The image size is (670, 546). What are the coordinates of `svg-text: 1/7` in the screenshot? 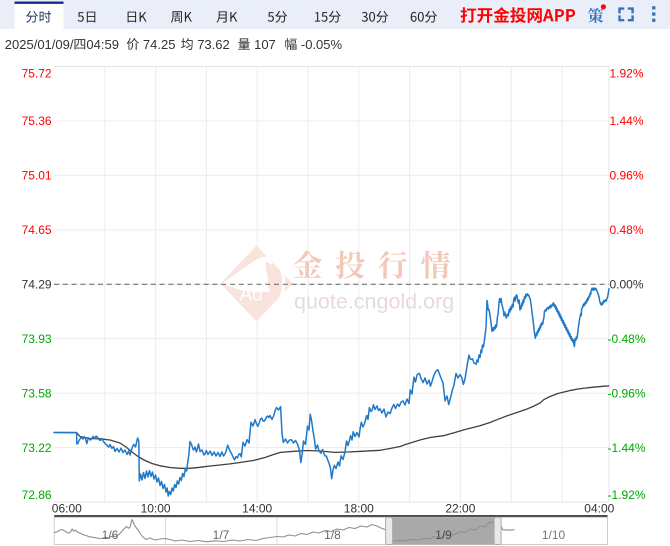 It's located at (221, 535).